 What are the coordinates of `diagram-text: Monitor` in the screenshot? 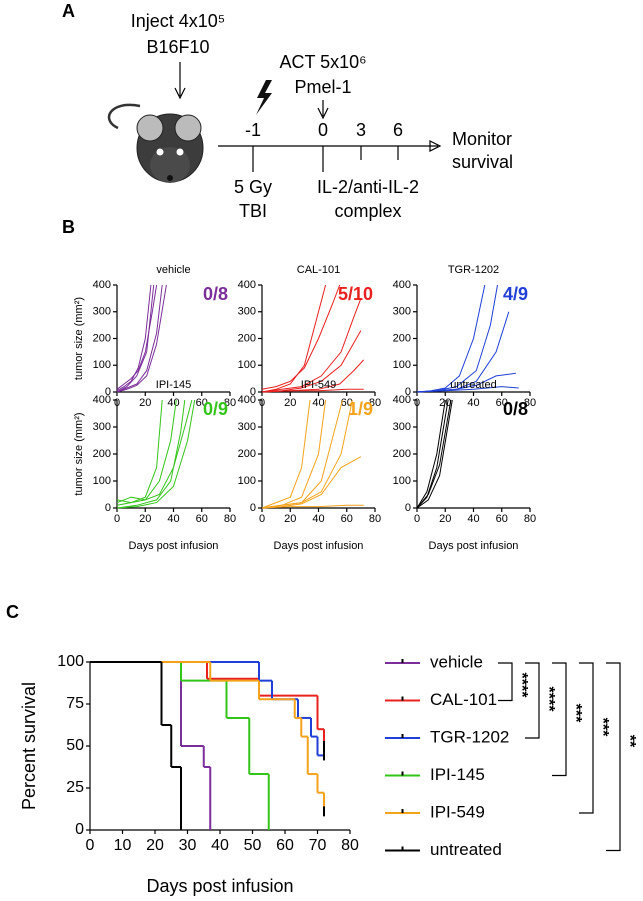 It's located at (482, 139).